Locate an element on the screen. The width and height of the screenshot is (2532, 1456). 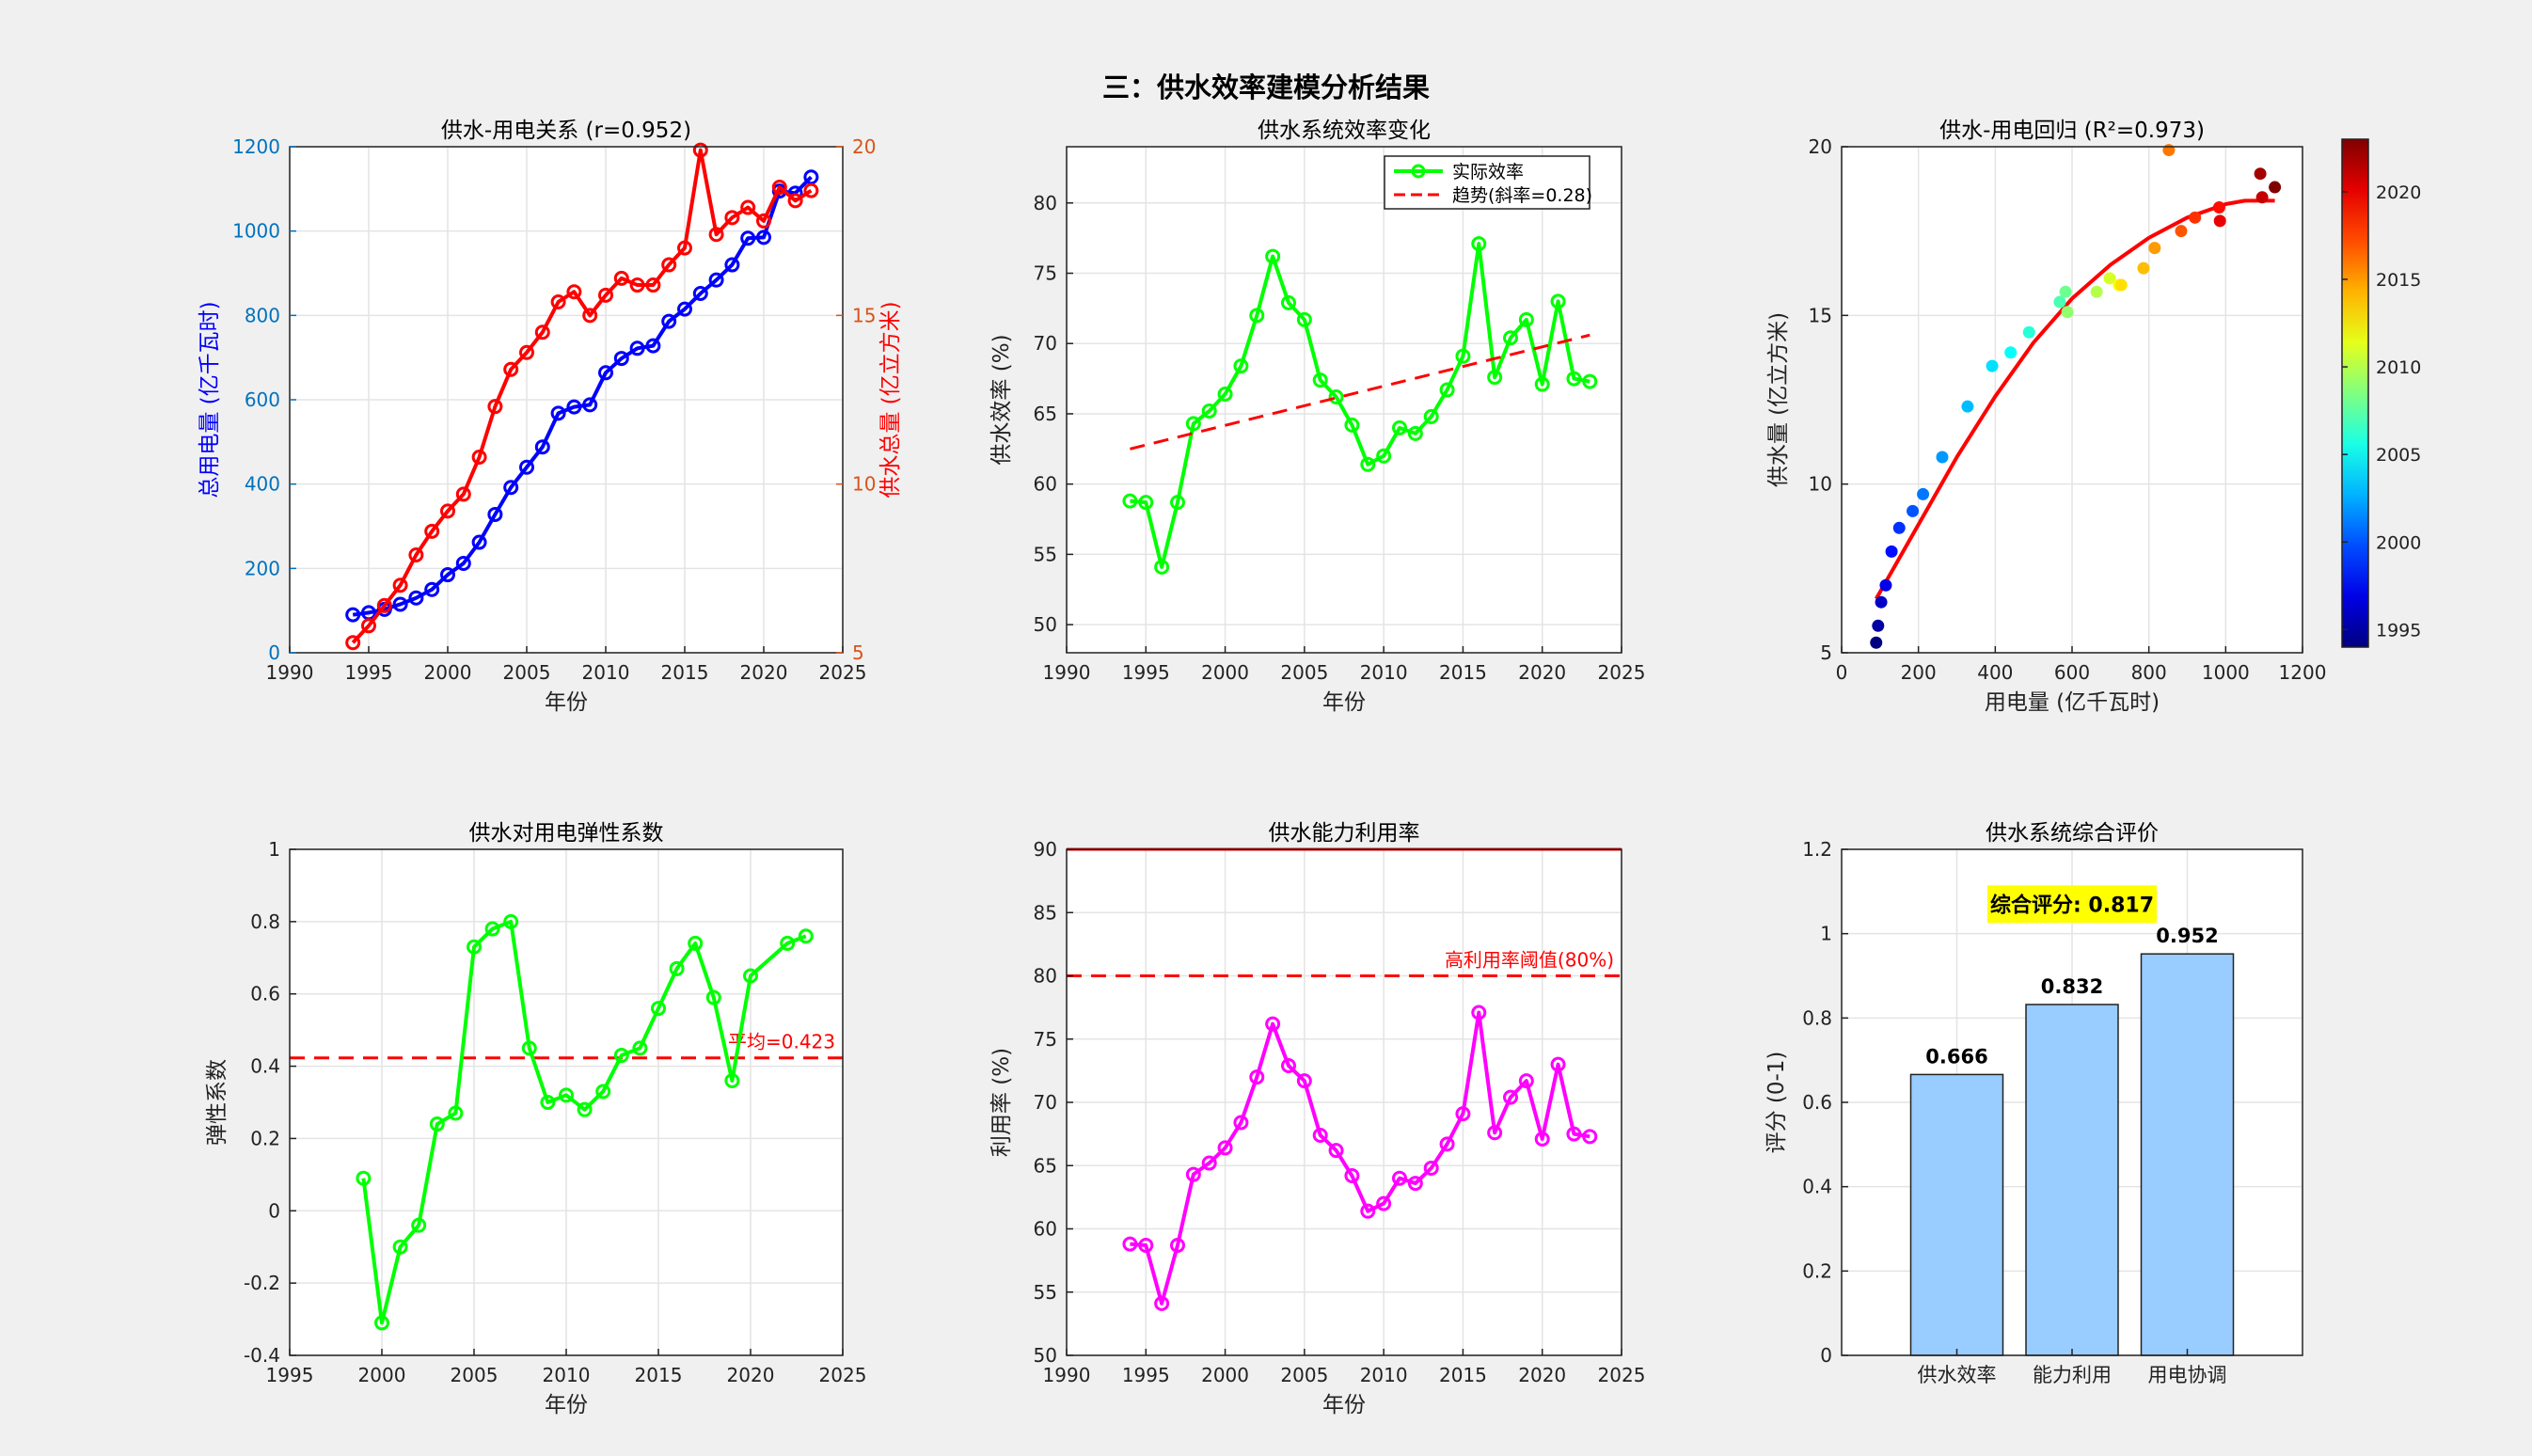
y-tick-label: 5 is located at coordinates (1826, 652).